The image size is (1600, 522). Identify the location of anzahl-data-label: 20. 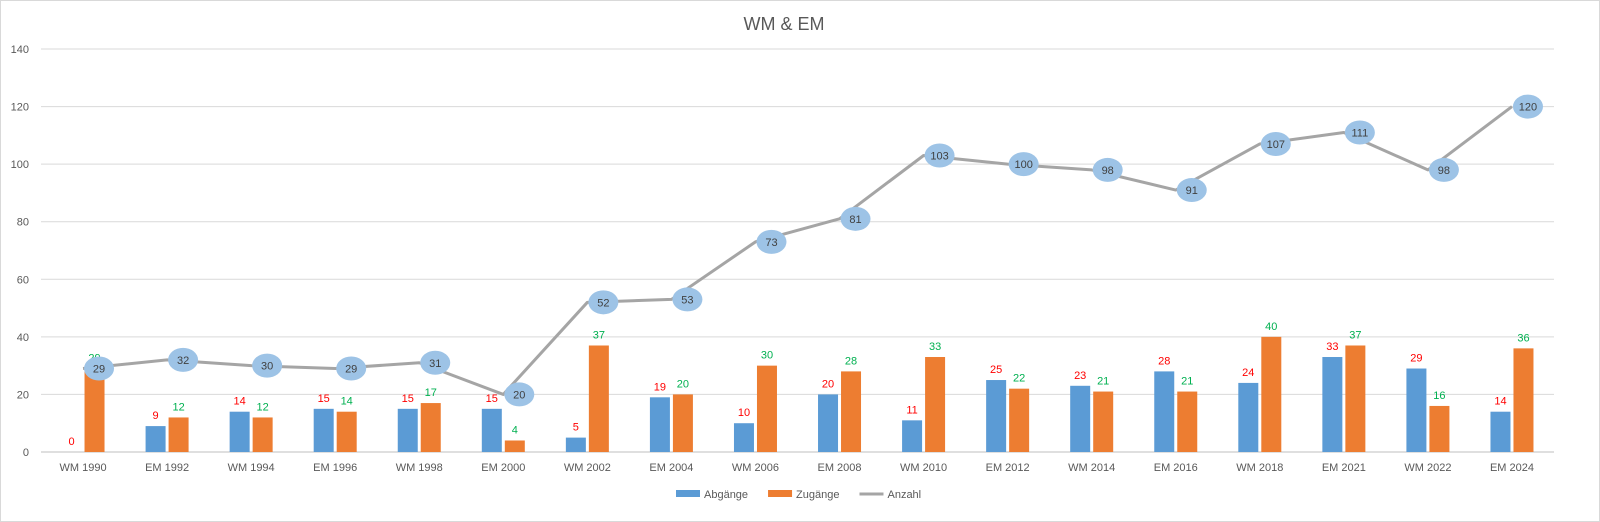
(519, 395).